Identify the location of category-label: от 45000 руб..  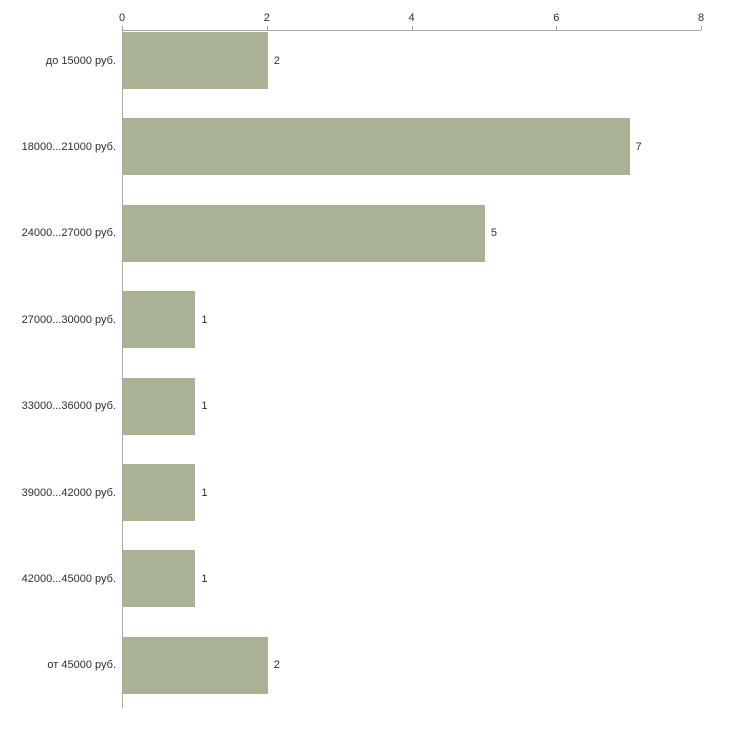
(81, 665).